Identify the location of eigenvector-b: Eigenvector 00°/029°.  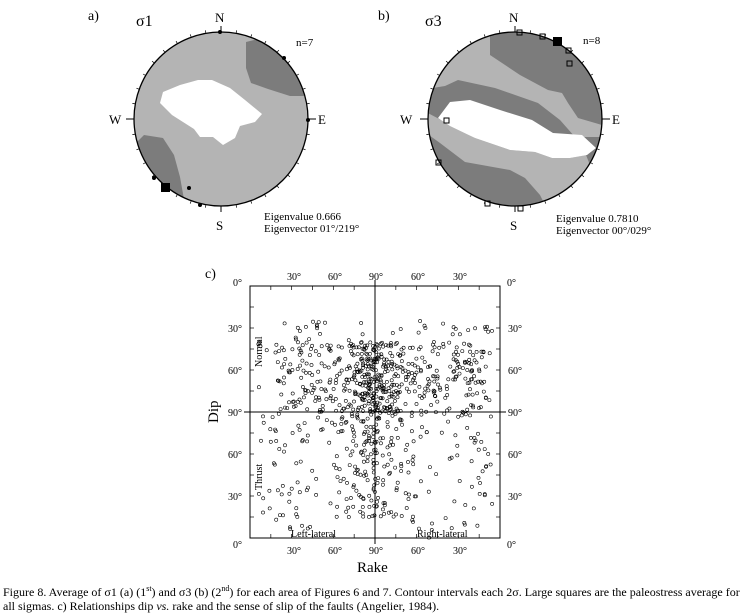
(603, 231).